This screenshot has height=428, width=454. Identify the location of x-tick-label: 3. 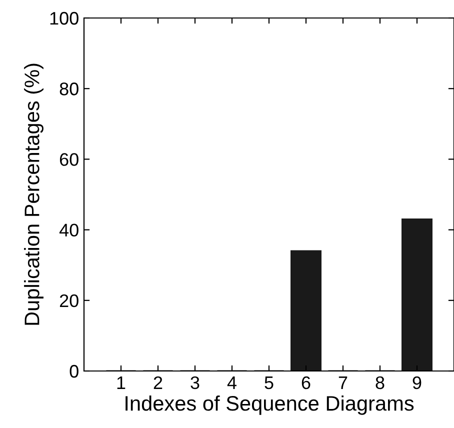
(195, 383).